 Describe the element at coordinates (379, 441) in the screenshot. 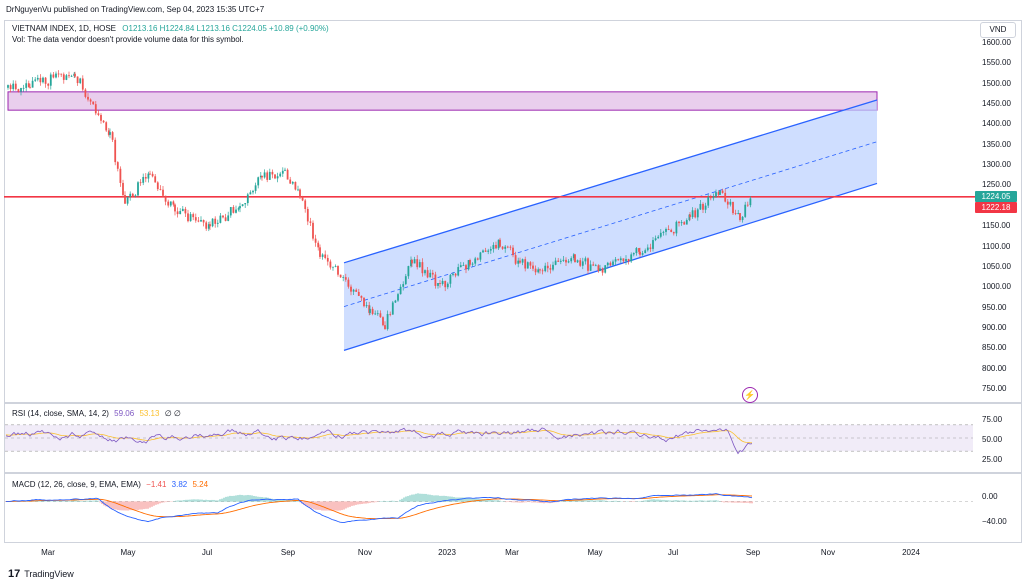

I see `rsi-line` at that location.